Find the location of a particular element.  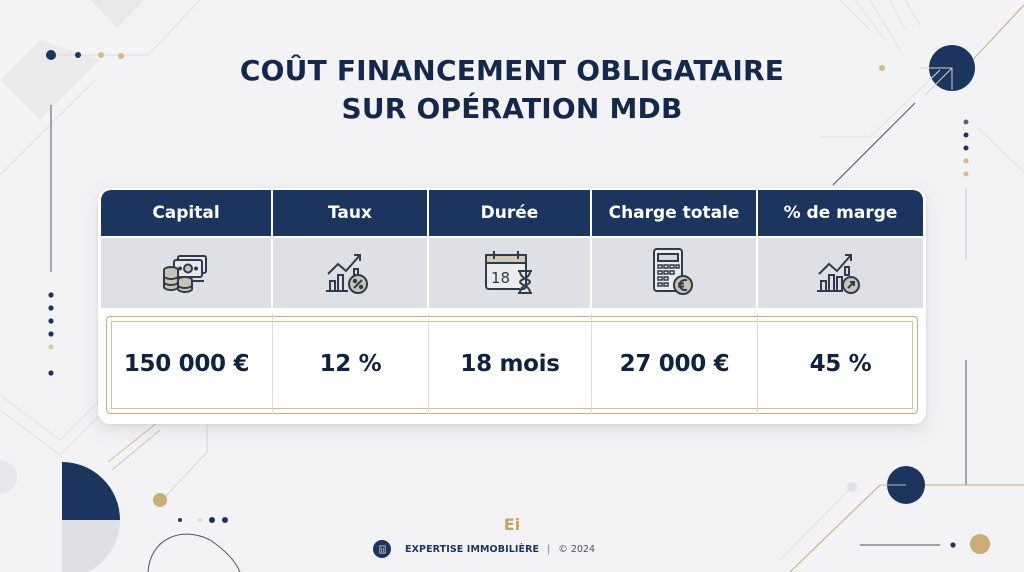

title-line-1: COÛT FINANCEMENT OBLIGATAIRE is located at coordinates (512, 70).